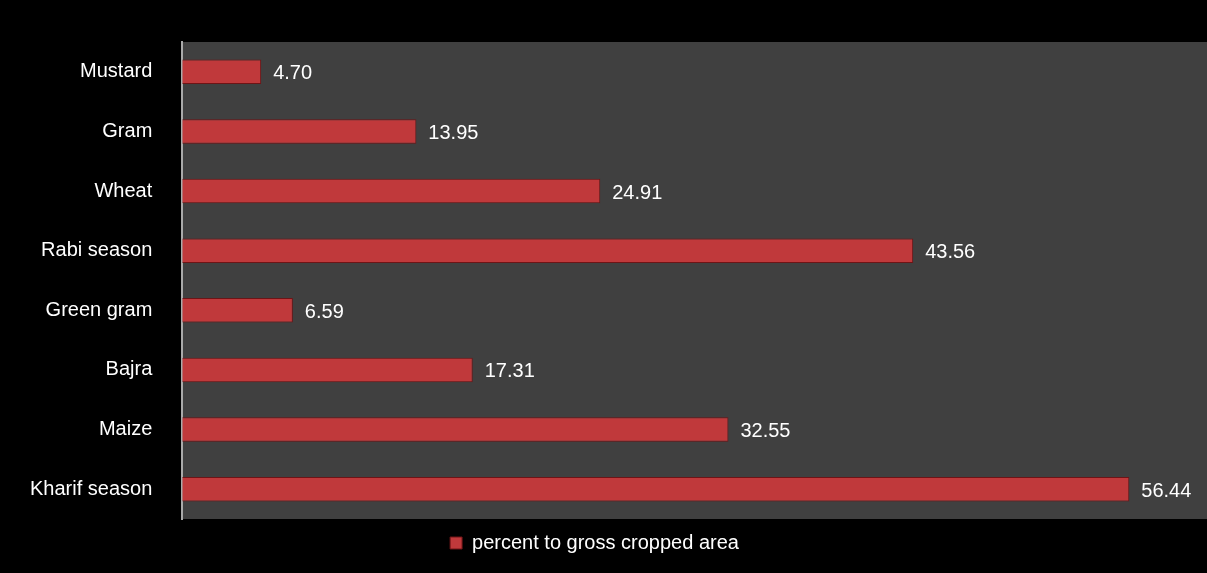 The image size is (1207, 573). What do you see at coordinates (453, 131) in the screenshot?
I see `data-label: 13.95` at bounding box center [453, 131].